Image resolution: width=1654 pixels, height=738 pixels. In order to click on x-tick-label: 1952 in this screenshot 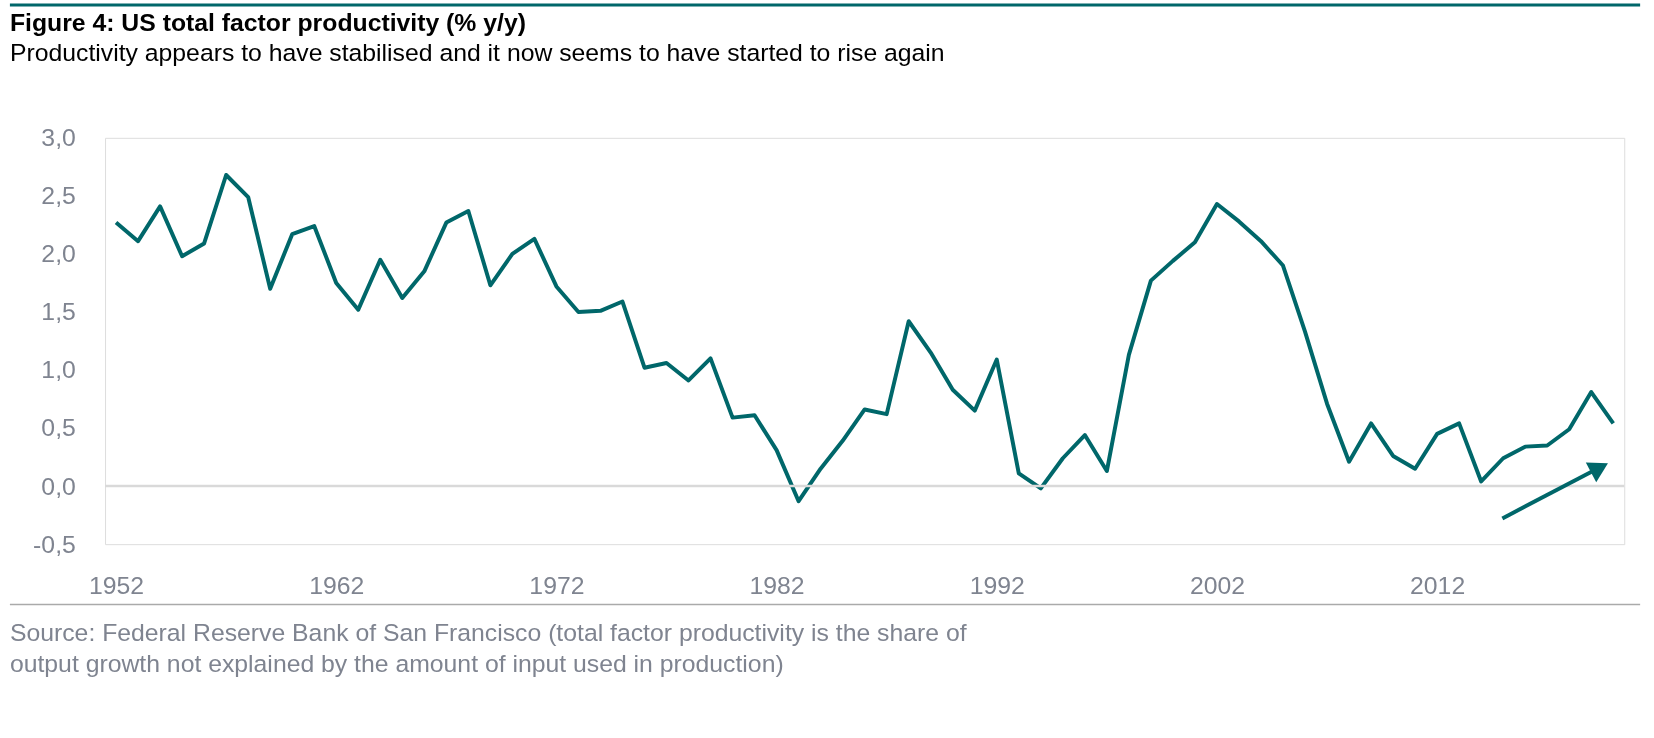, I will do `click(117, 586)`.